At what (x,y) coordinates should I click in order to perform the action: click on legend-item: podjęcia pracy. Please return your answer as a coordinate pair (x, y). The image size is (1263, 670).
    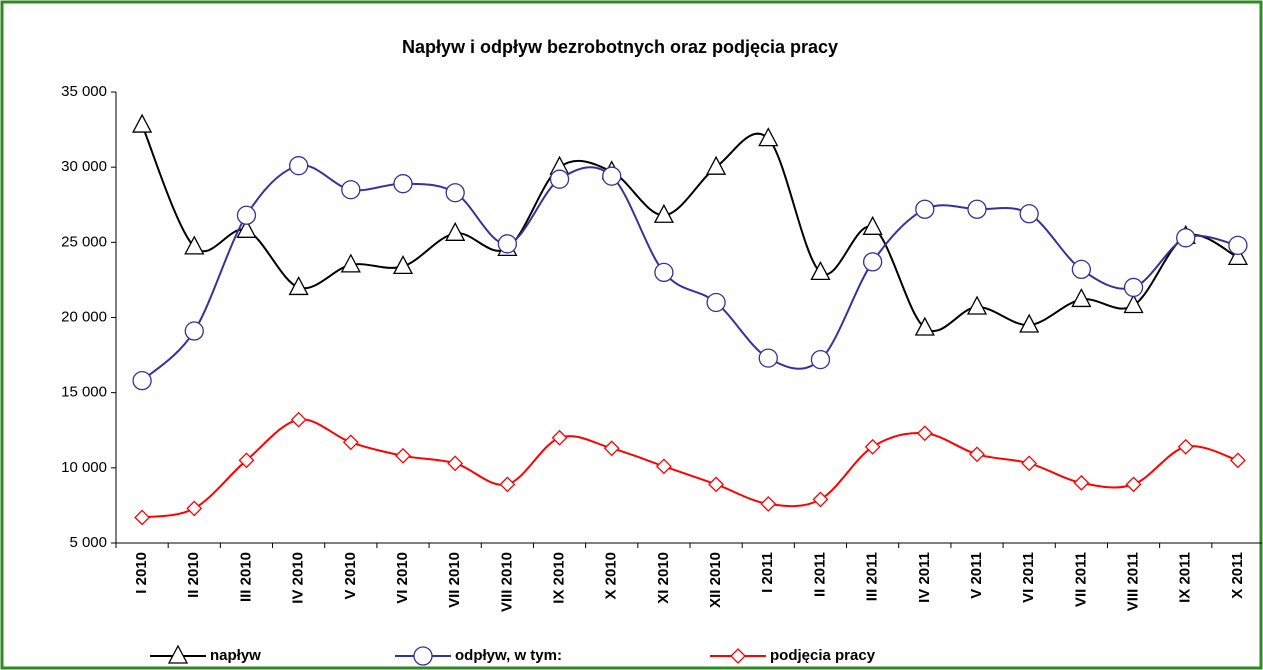
    Looking at the image, I should click on (793, 655).